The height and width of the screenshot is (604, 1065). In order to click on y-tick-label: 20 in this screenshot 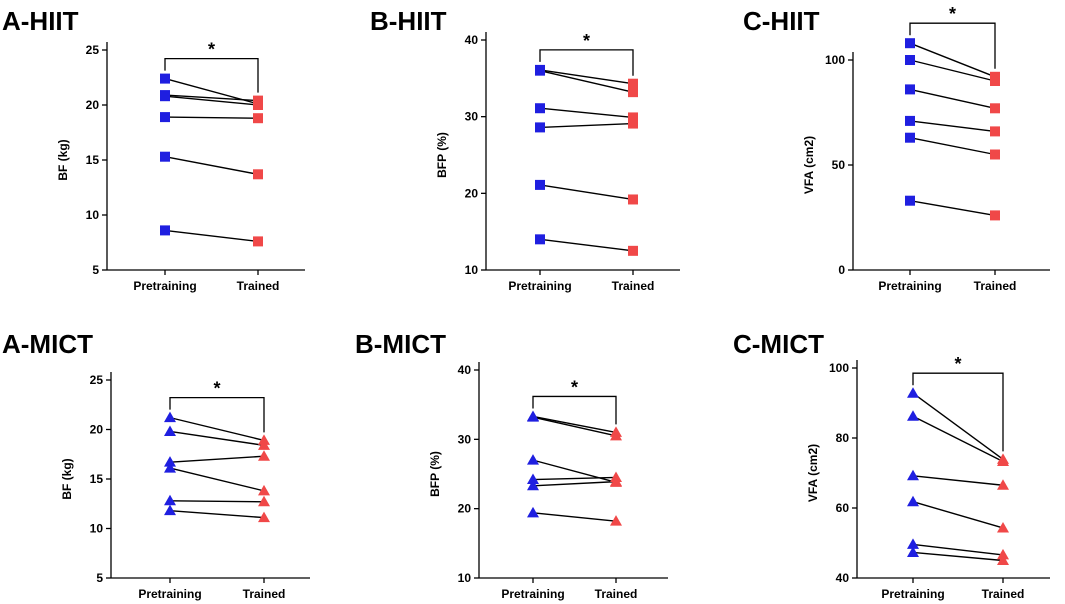, I will do `click(97, 430)`.